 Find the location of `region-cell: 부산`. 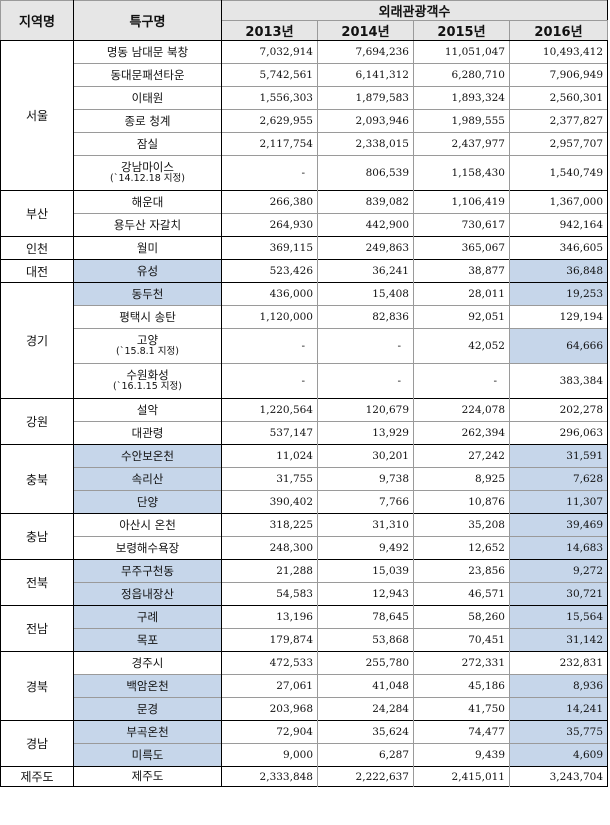

region-cell: 부산 is located at coordinates (37, 213).